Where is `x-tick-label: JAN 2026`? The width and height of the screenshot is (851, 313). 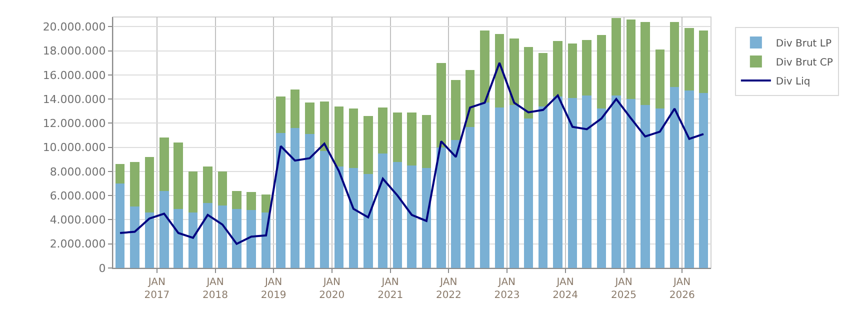
x-tick-label: JAN 2026 is located at coordinates (682, 289).